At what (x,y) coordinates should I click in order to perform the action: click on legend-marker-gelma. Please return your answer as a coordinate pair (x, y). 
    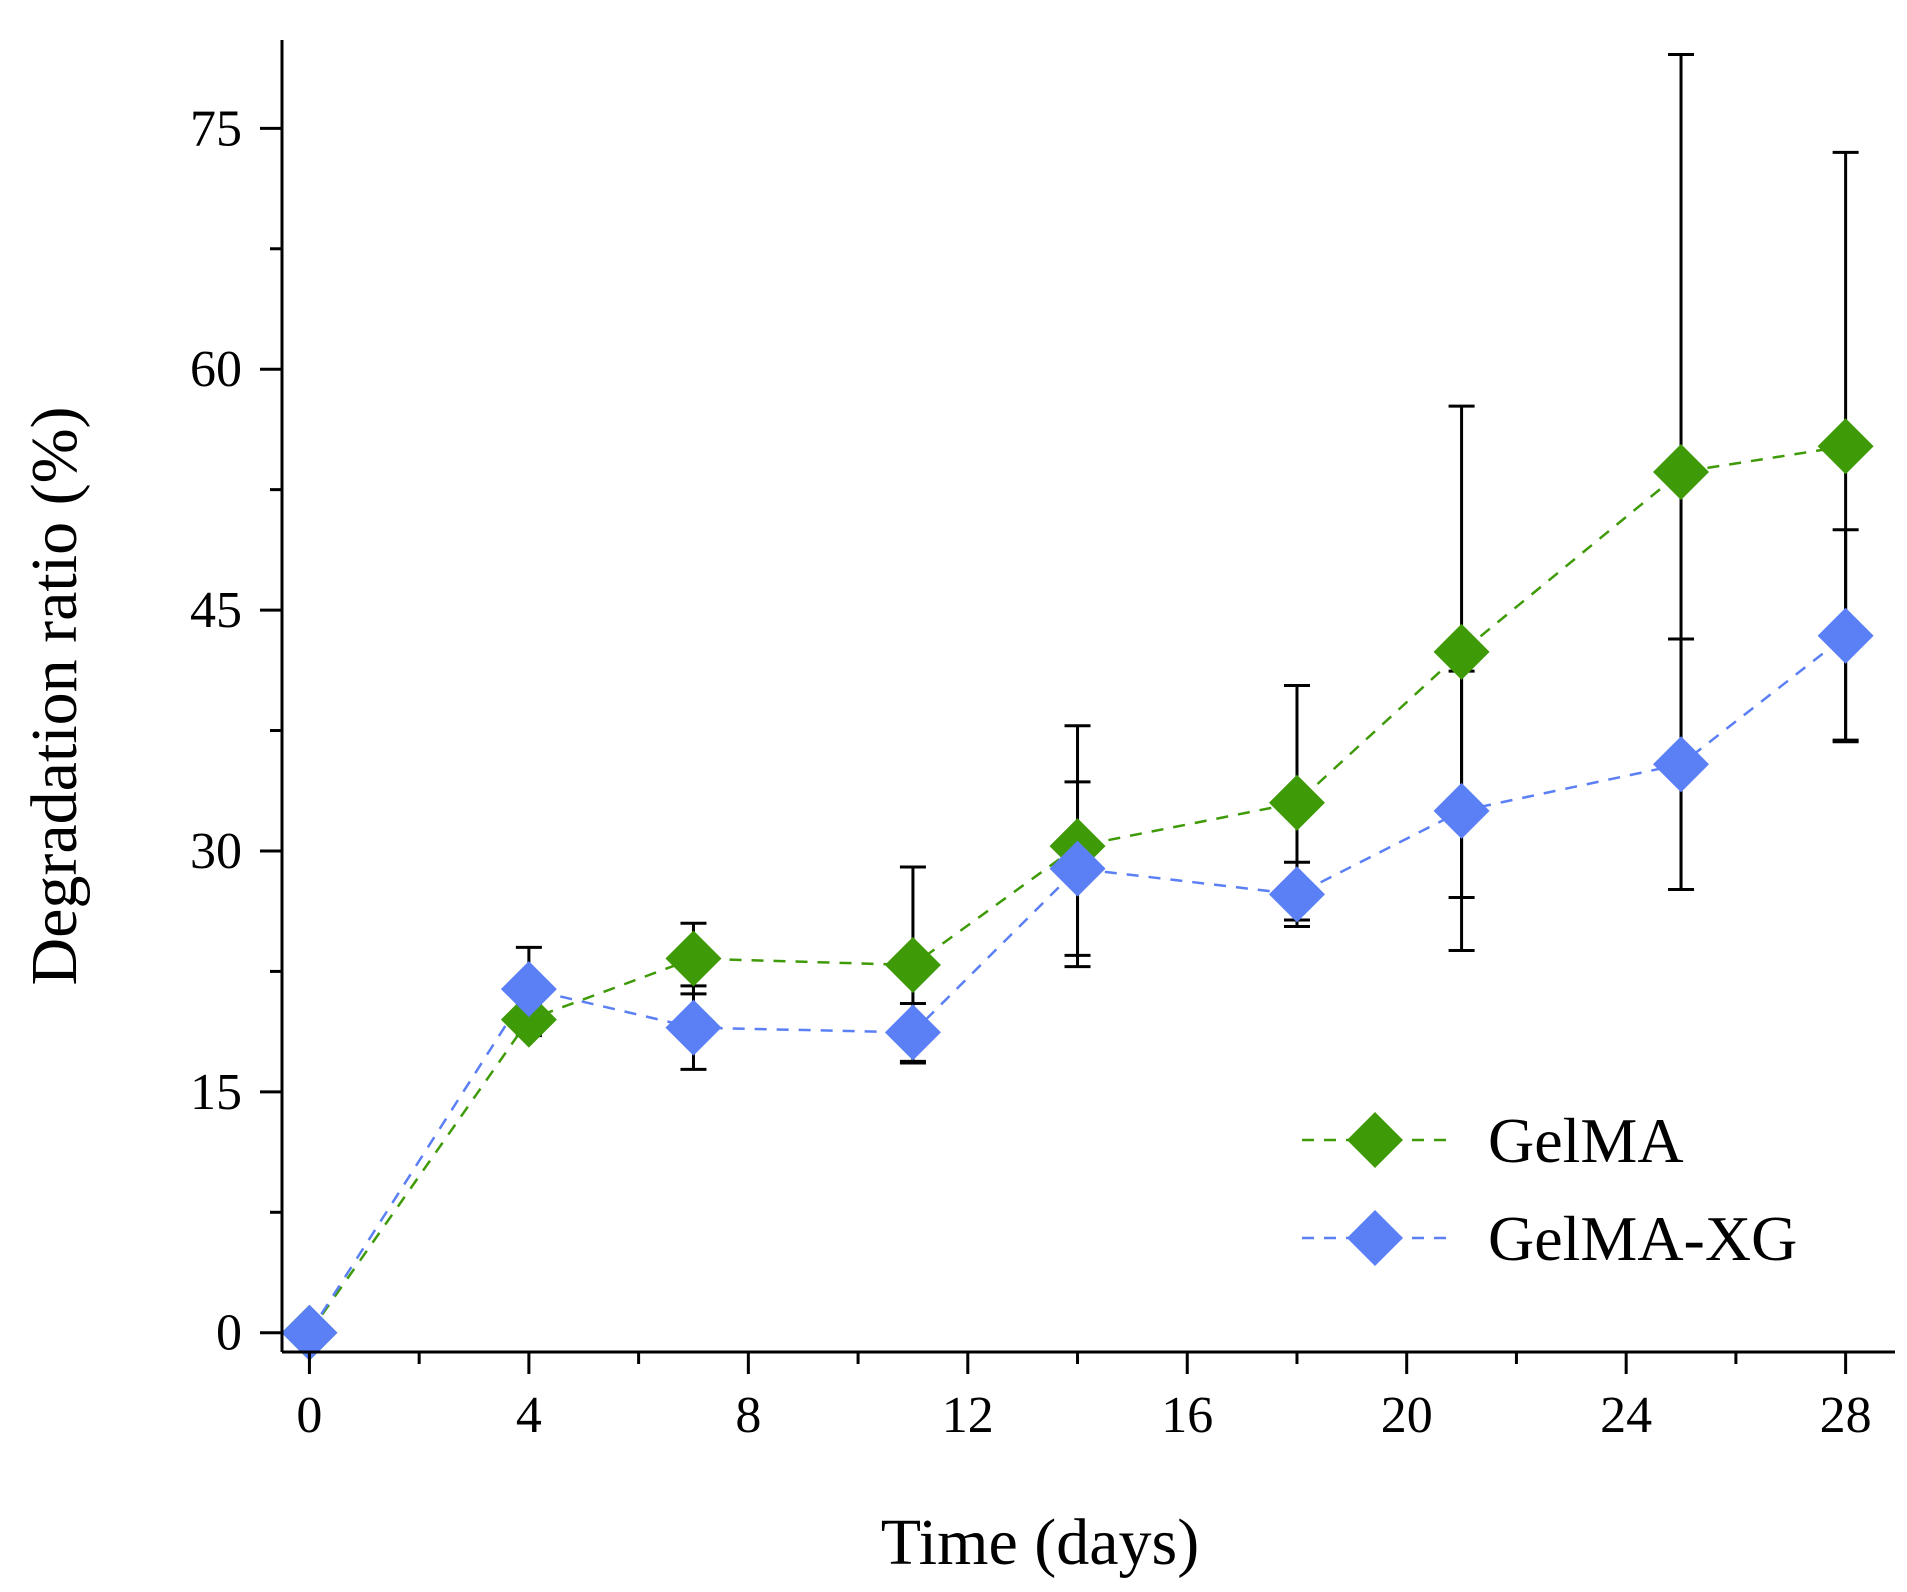
    Looking at the image, I should click on (1375, 1140).